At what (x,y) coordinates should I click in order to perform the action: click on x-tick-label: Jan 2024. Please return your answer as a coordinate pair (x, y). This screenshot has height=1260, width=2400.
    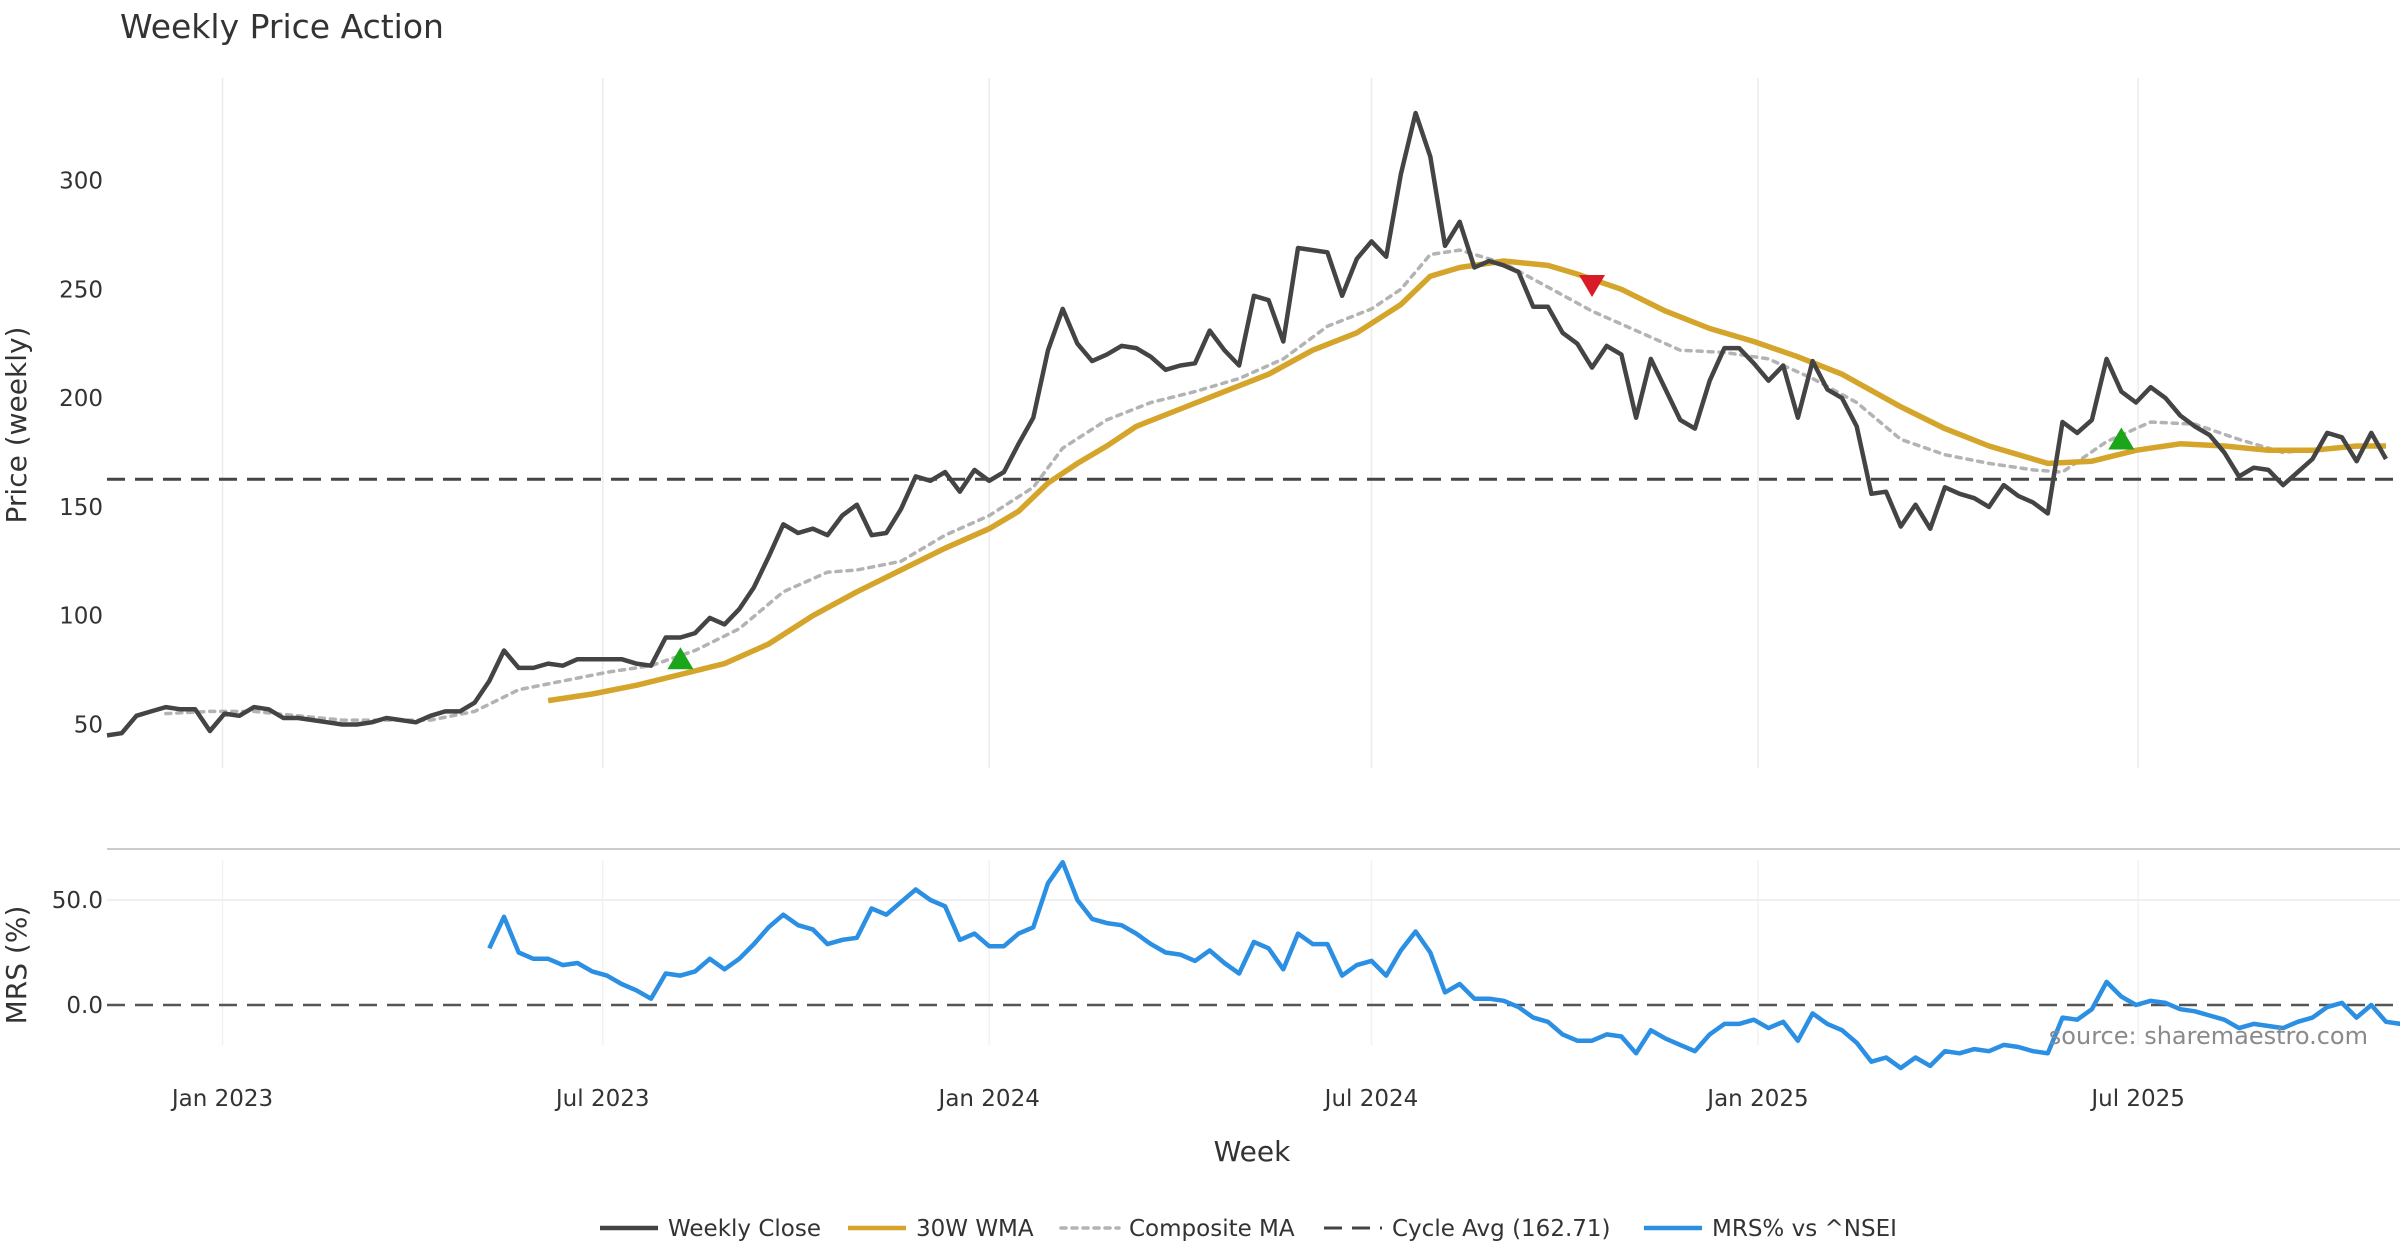
    Looking at the image, I should click on (988, 1099).